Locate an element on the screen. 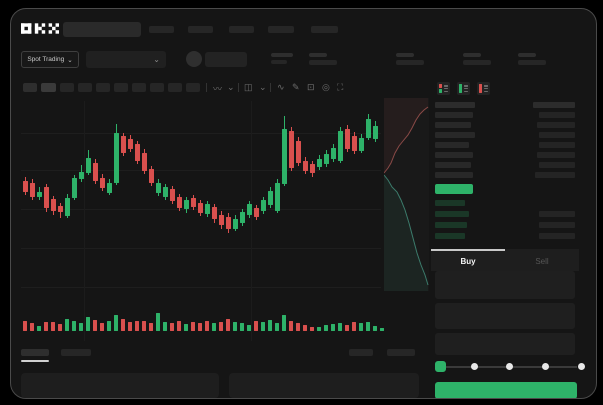 The height and width of the screenshot is (405, 603). screenshot-icon: ⊡ is located at coordinates (311, 87).